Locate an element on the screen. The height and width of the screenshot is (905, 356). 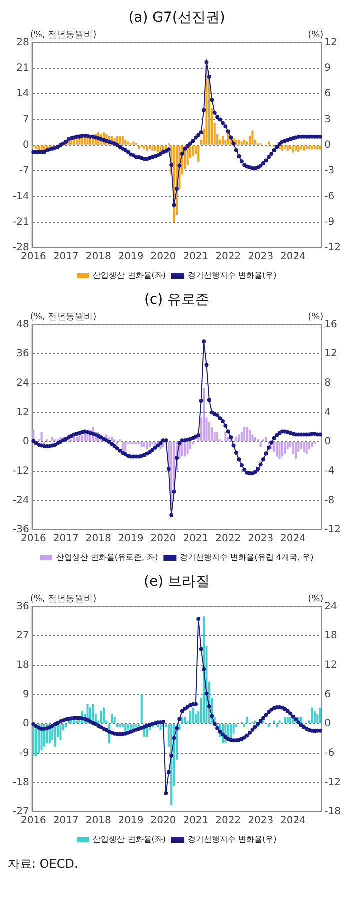
y2-tick-label: -8 is located at coordinates (329, 500).